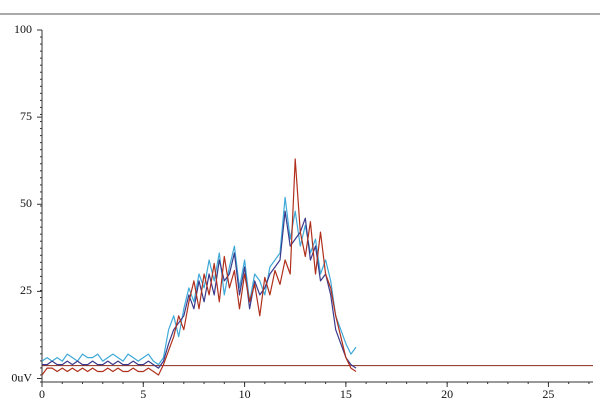 This screenshot has width=600, height=407. I want to click on x-tick-label: 5, so click(143, 394).